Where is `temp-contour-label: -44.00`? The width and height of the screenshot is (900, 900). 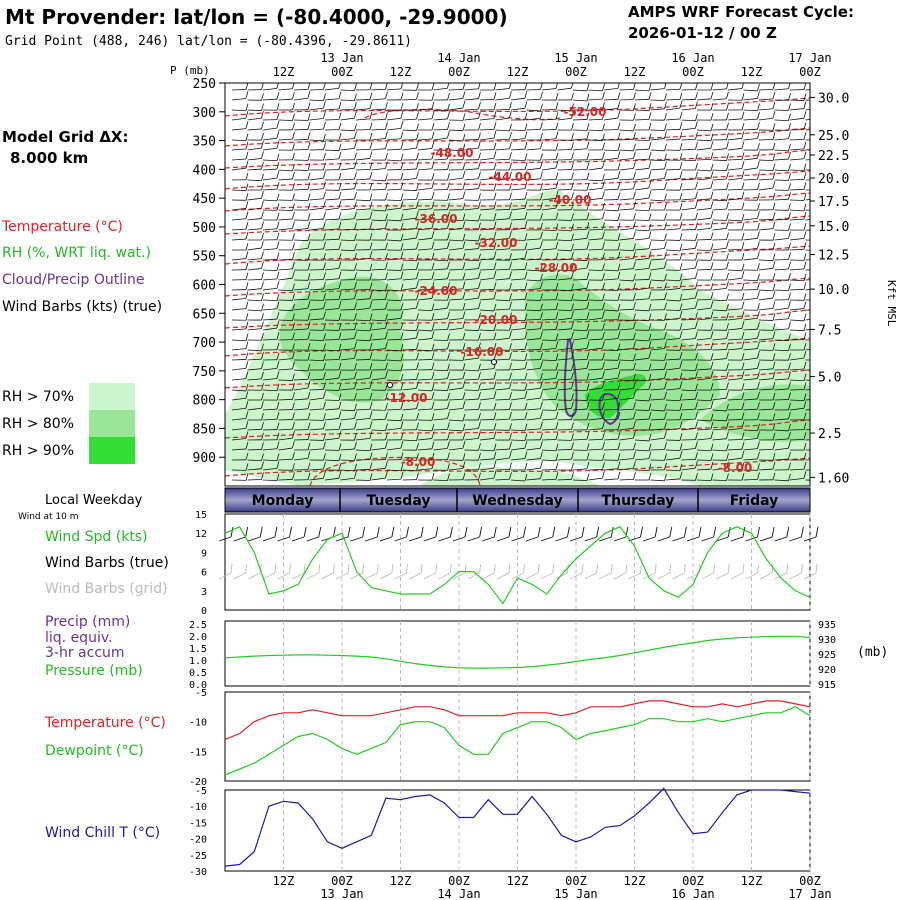 temp-contour-label: -44.00 is located at coordinates (510, 177).